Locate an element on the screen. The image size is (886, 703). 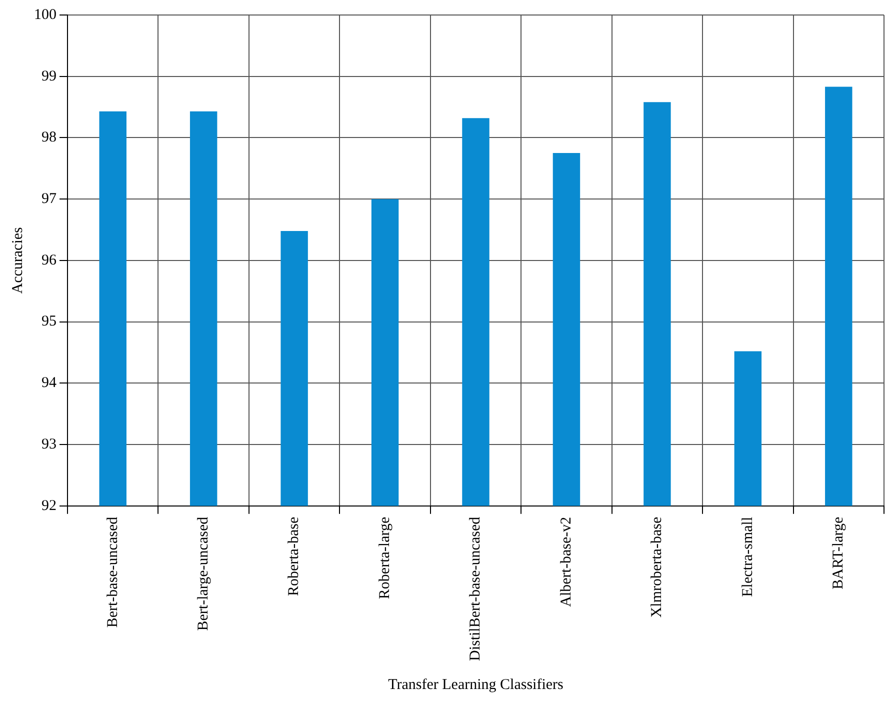
x-tick-label: Roberta-large is located at coordinates (384, 558).